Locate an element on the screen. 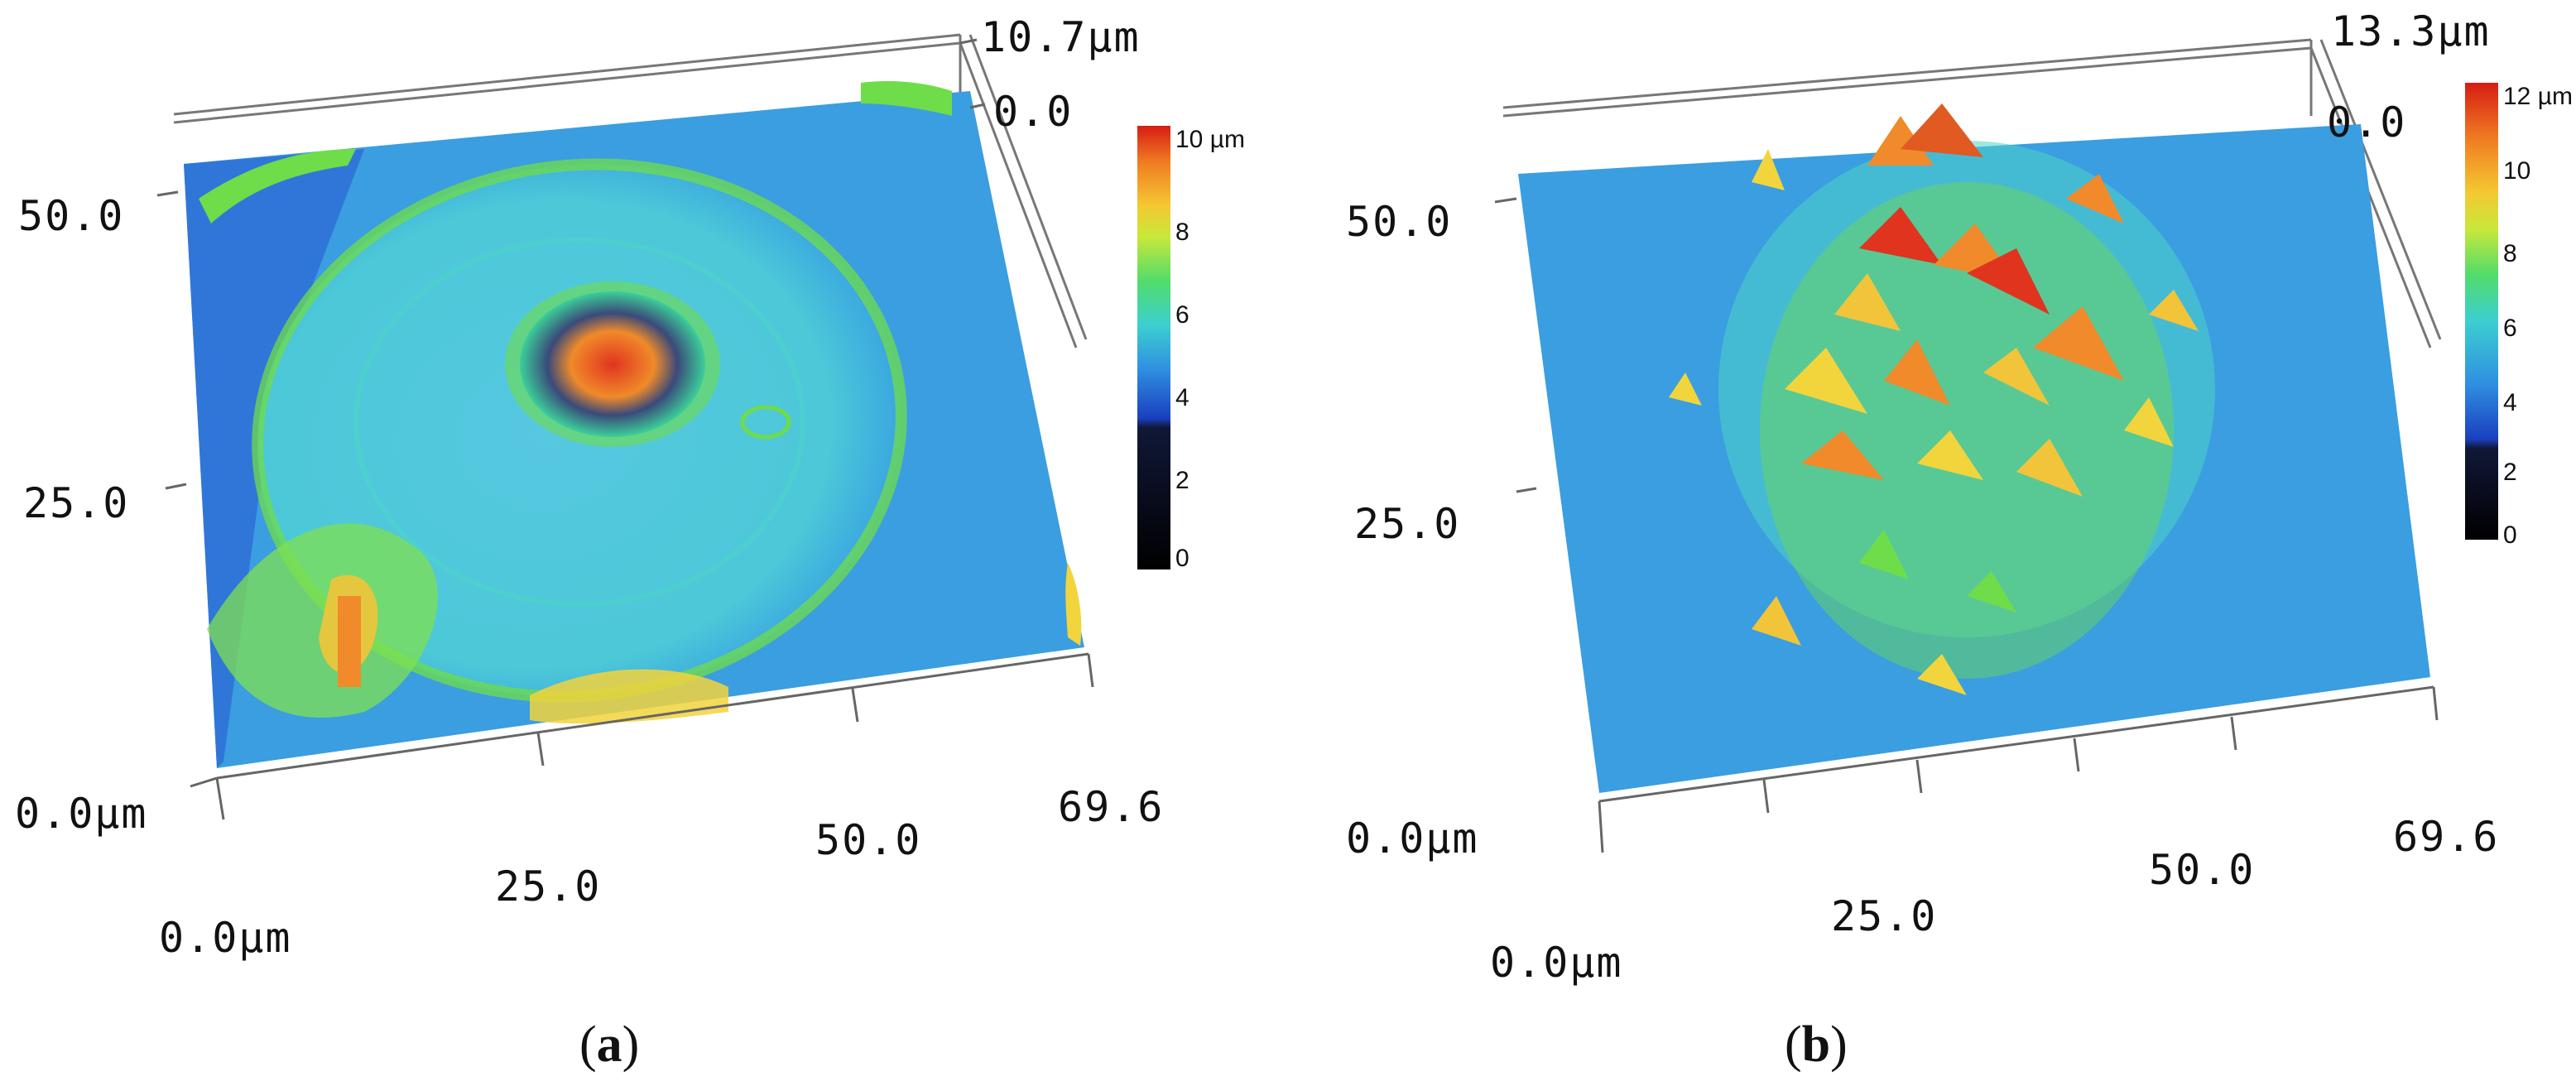 Image resolution: width=2576 pixels, height=1086 pixels. colorbar-a-tick-2: 6 is located at coordinates (1182, 315).